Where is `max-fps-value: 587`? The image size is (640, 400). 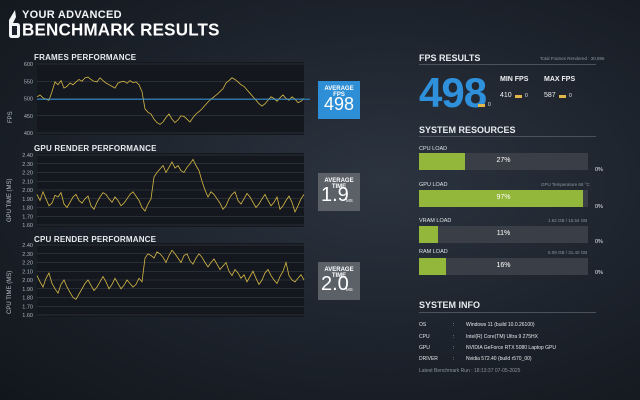
max-fps-value: 587 is located at coordinates (550, 95).